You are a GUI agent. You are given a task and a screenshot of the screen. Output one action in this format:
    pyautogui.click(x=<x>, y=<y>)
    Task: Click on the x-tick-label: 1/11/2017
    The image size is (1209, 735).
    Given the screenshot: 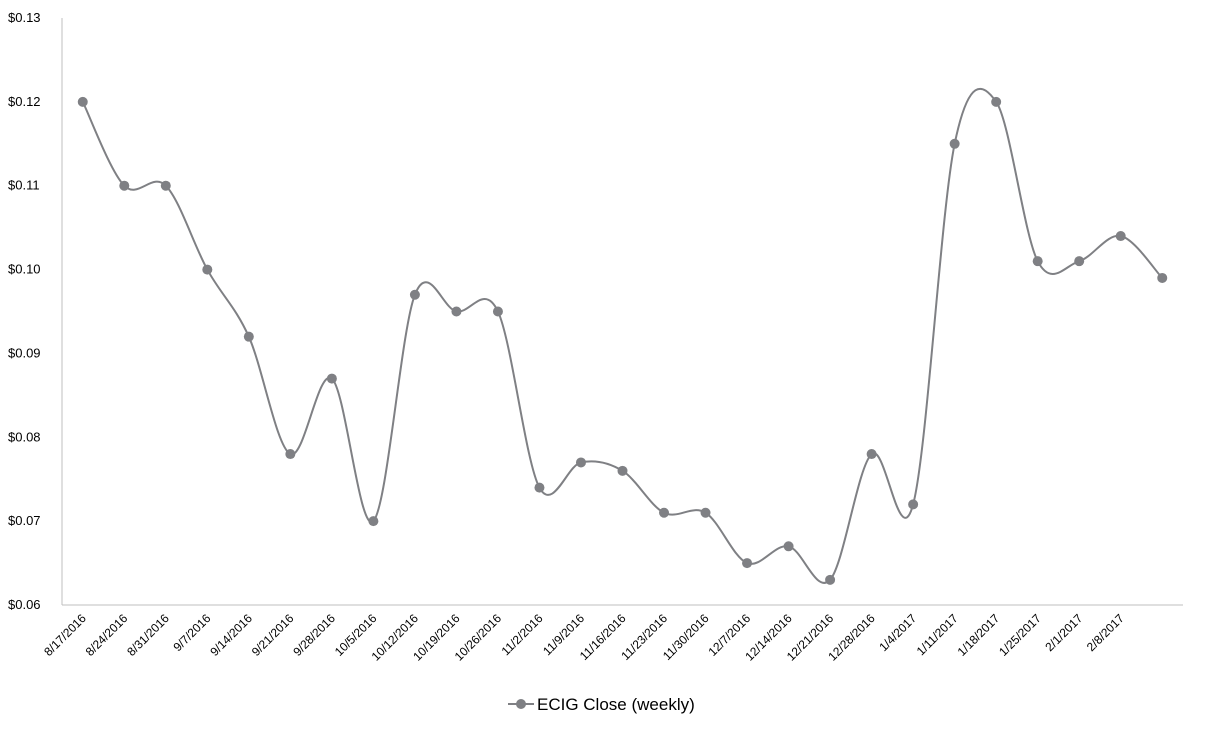 What is the action you would take?
    pyautogui.click(x=937, y=634)
    